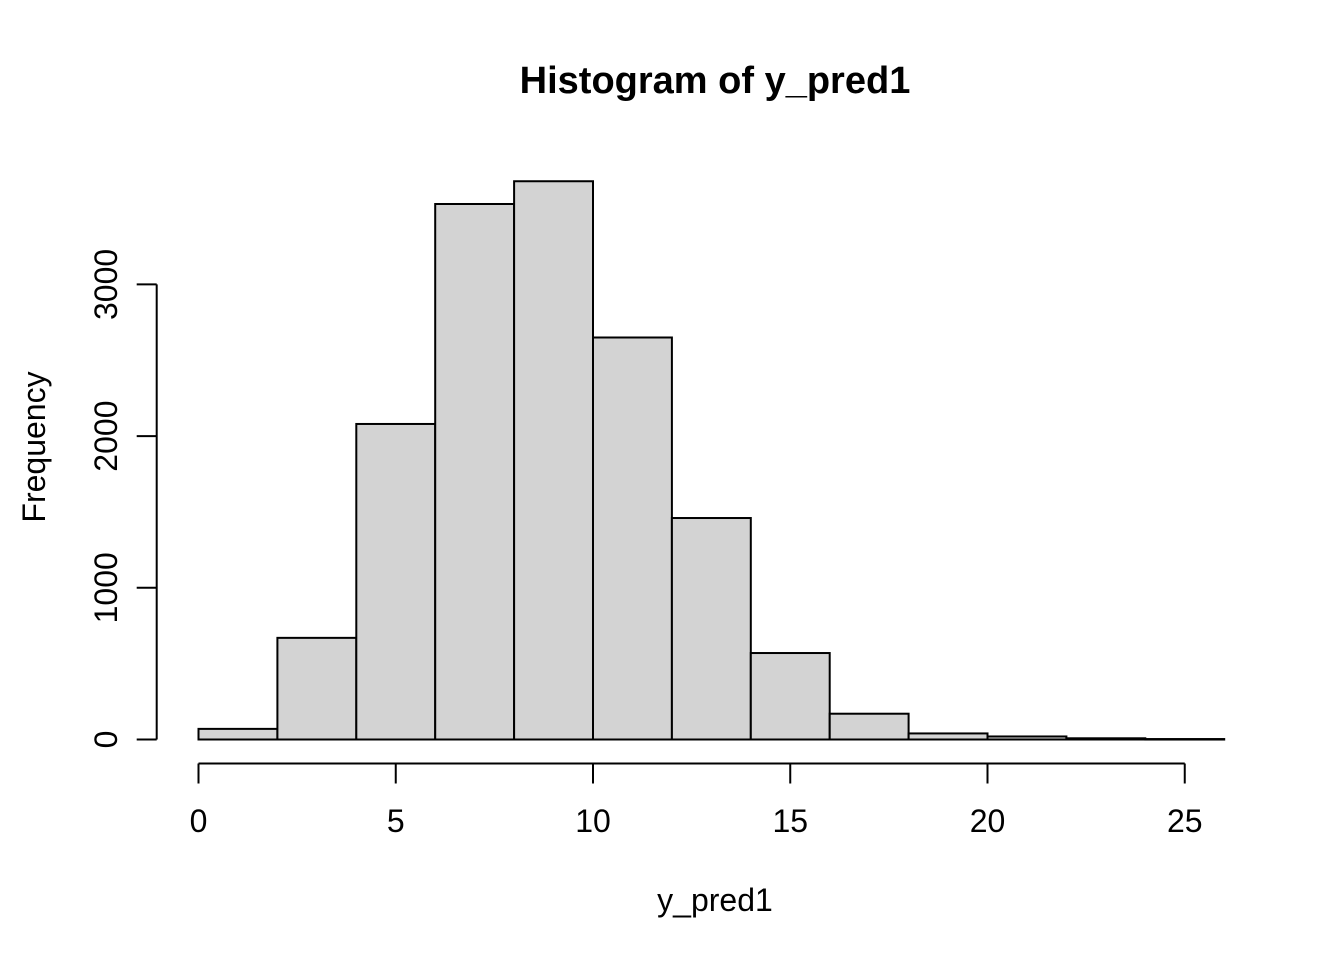 This screenshot has width=1344, height=960. What do you see at coordinates (34, 446) in the screenshot?
I see `y-axis-label: Frequency` at bounding box center [34, 446].